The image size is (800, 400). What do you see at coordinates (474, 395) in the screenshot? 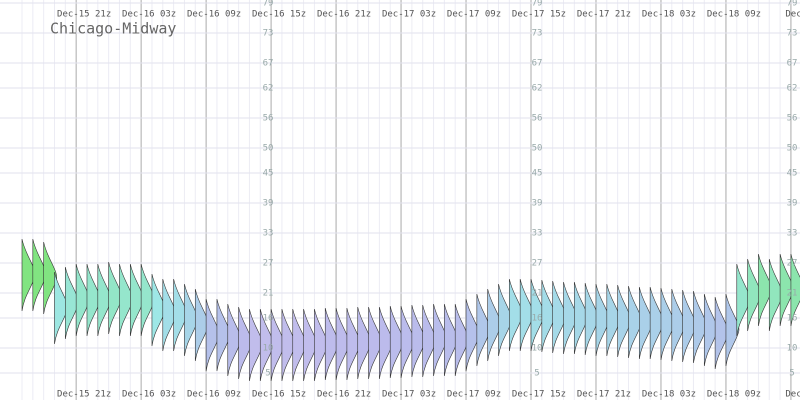
I see `x-tick-label-bottom: Dec-17 09z` at bounding box center [474, 395].